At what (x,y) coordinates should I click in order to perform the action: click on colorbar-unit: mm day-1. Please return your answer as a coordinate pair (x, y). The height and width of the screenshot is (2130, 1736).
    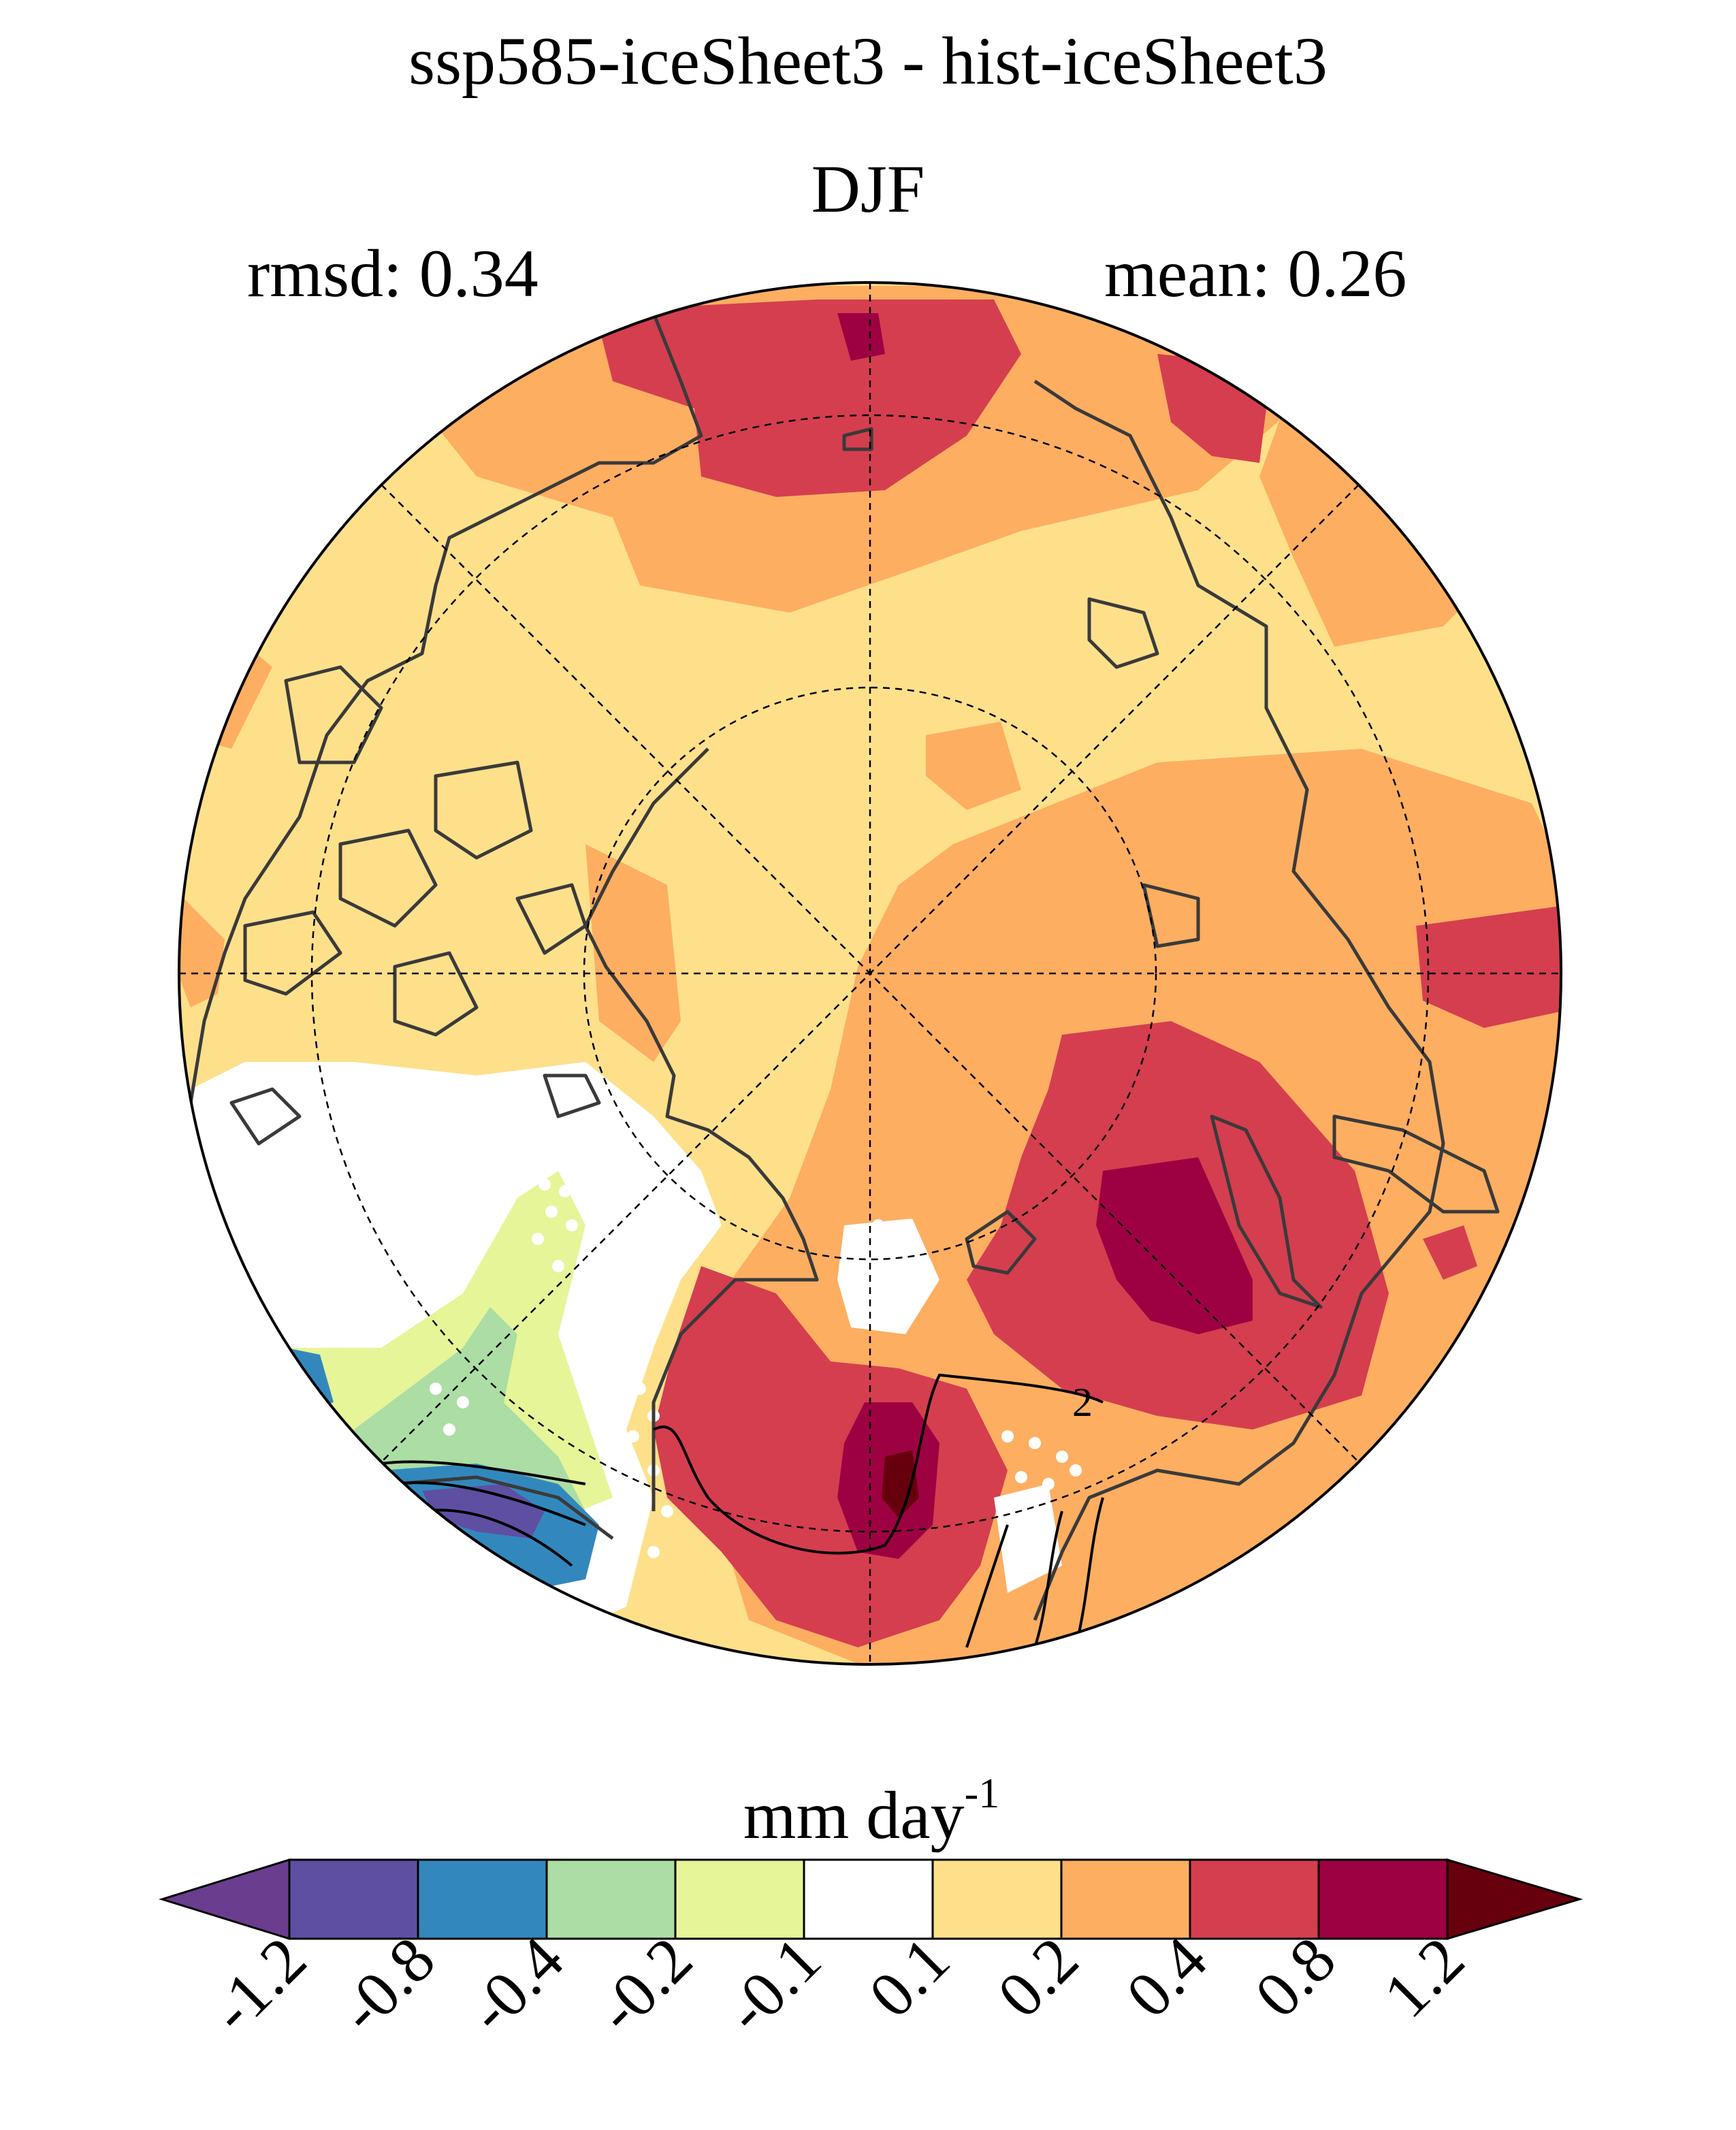
    Looking at the image, I should click on (871, 1812).